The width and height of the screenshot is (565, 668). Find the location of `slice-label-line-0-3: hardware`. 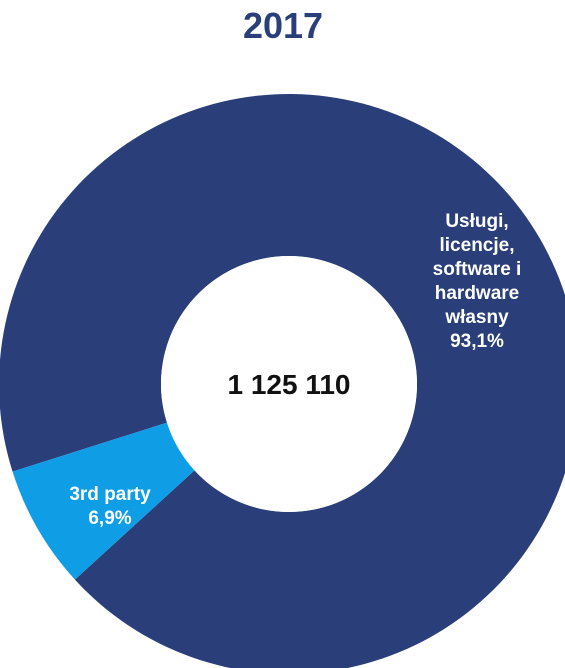

slice-label-line-0-3: hardware is located at coordinates (477, 293).